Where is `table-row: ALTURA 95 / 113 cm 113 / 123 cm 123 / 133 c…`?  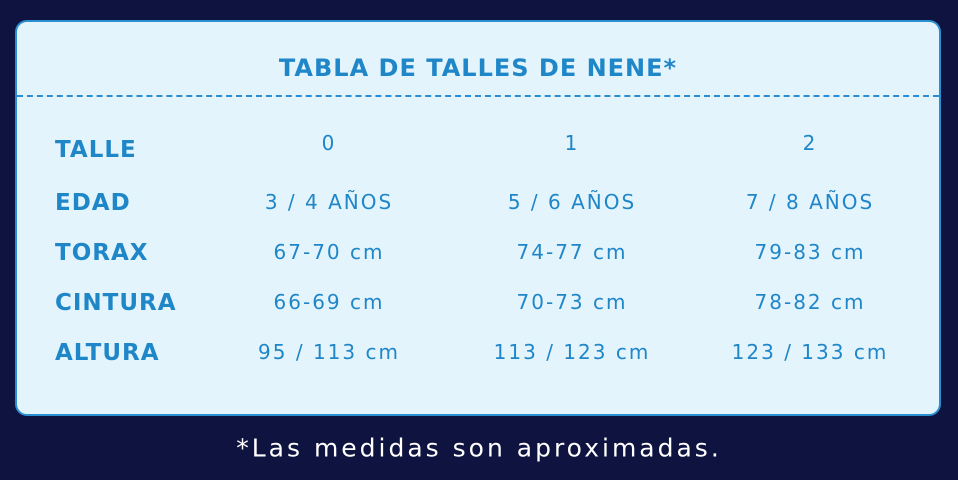
table-row: ALTURA 95 / 113 cm 113 / 123 cm 123 / 133 c… is located at coordinates (478, 355).